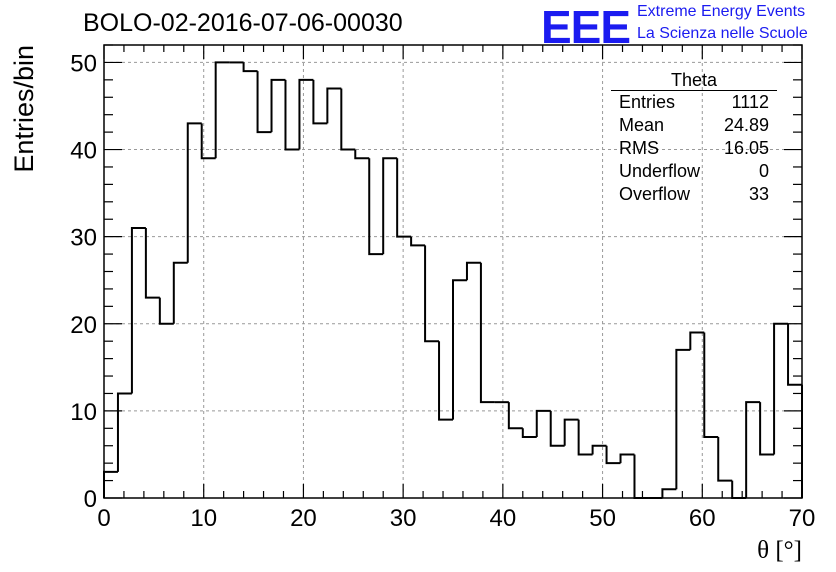 The height and width of the screenshot is (572, 836). What do you see at coordinates (746, 148) in the screenshot?
I see `stats-value: 16.05` at bounding box center [746, 148].